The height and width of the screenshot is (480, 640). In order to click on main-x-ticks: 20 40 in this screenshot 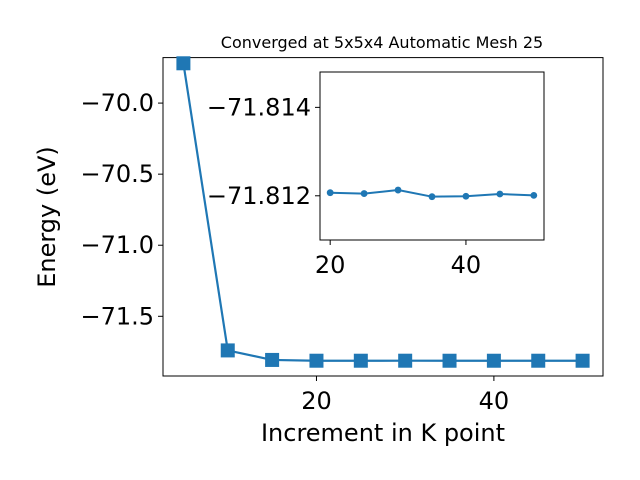, I will do `click(405, 395)`.